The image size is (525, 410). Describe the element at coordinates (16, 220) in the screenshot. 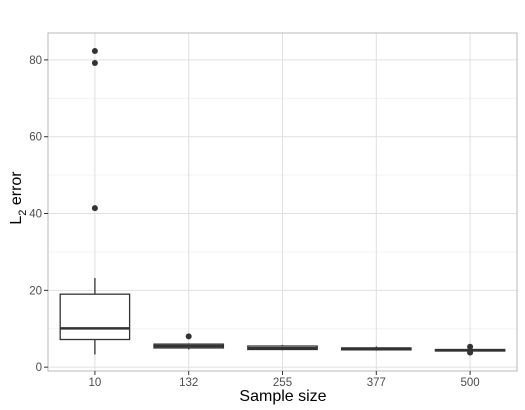

I see `y-axis-title-main: L` at that location.